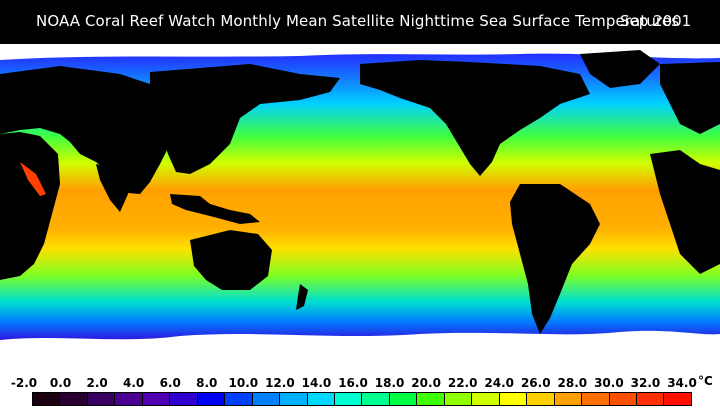 The width and height of the screenshot is (720, 411). I want to click on map-date: Sep 2001, so click(656, 21).